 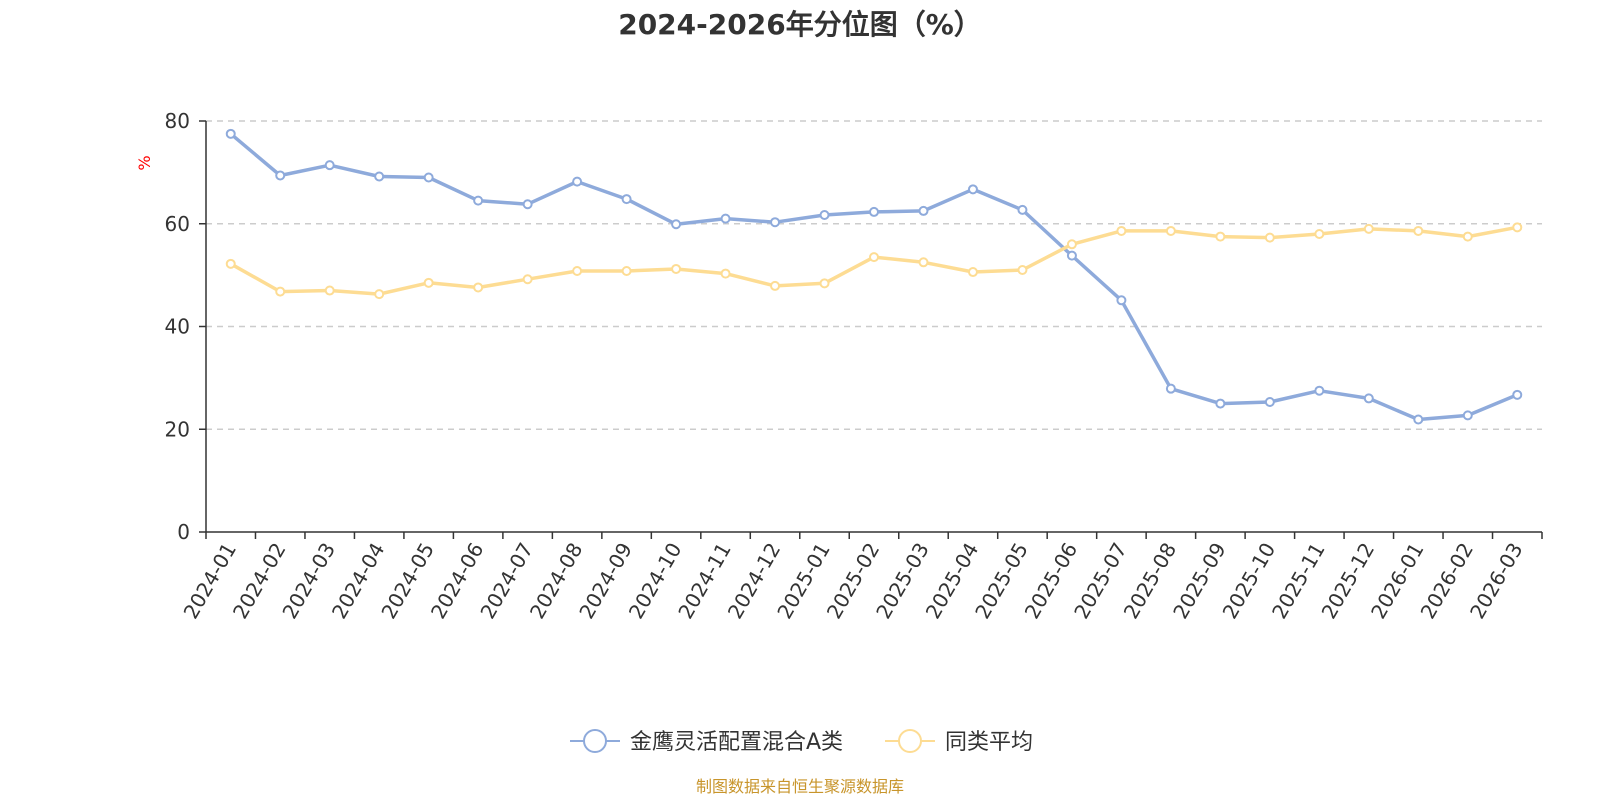 What do you see at coordinates (183, 532) in the screenshot?
I see `y-tick-label: 0` at bounding box center [183, 532].